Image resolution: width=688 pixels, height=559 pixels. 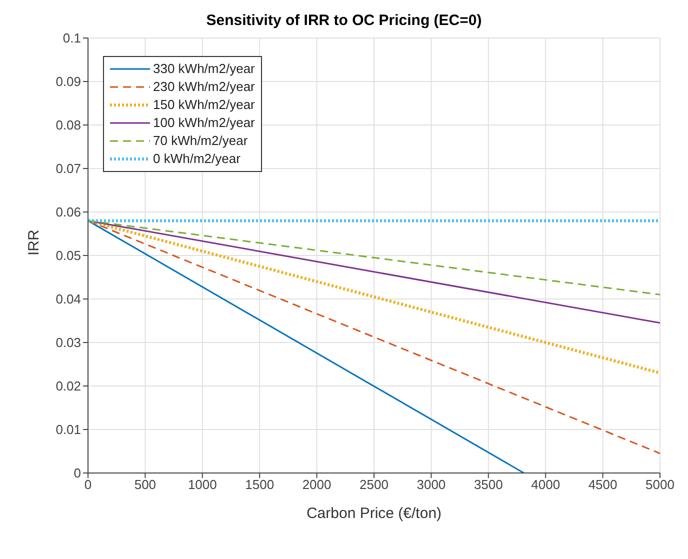 What do you see at coordinates (204, 105) in the screenshot?
I see `legend-label: 150 kWh/m2/year` at bounding box center [204, 105].